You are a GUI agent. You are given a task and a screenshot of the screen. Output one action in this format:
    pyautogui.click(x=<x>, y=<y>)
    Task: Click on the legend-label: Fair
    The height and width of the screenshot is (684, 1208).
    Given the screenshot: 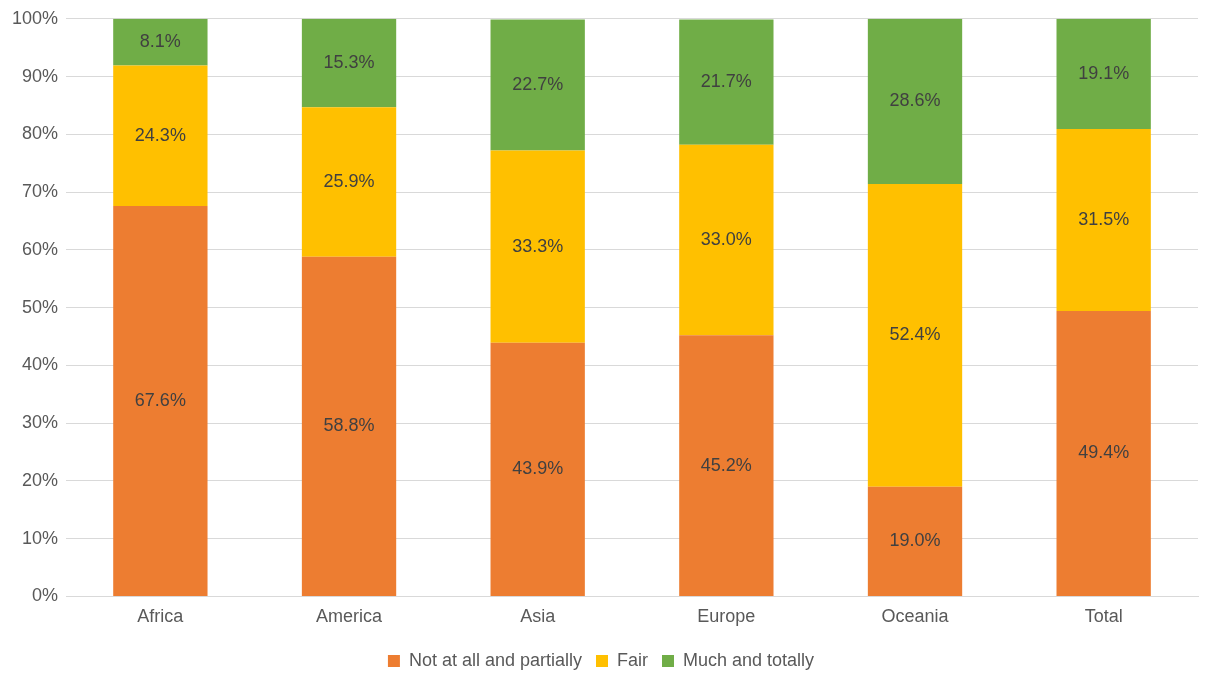 What is the action you would take?
    pyautogui.click(x=633, y=659)
    